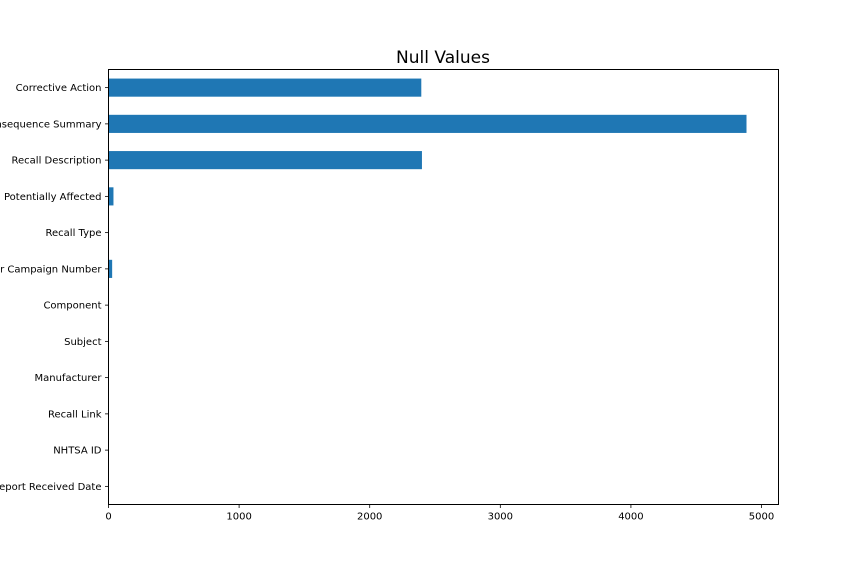 The image size is (864, 576). Describe the element at coordinates (74, 233) in the screenshot. I see `y-tick-label: Recall Type` at that location.